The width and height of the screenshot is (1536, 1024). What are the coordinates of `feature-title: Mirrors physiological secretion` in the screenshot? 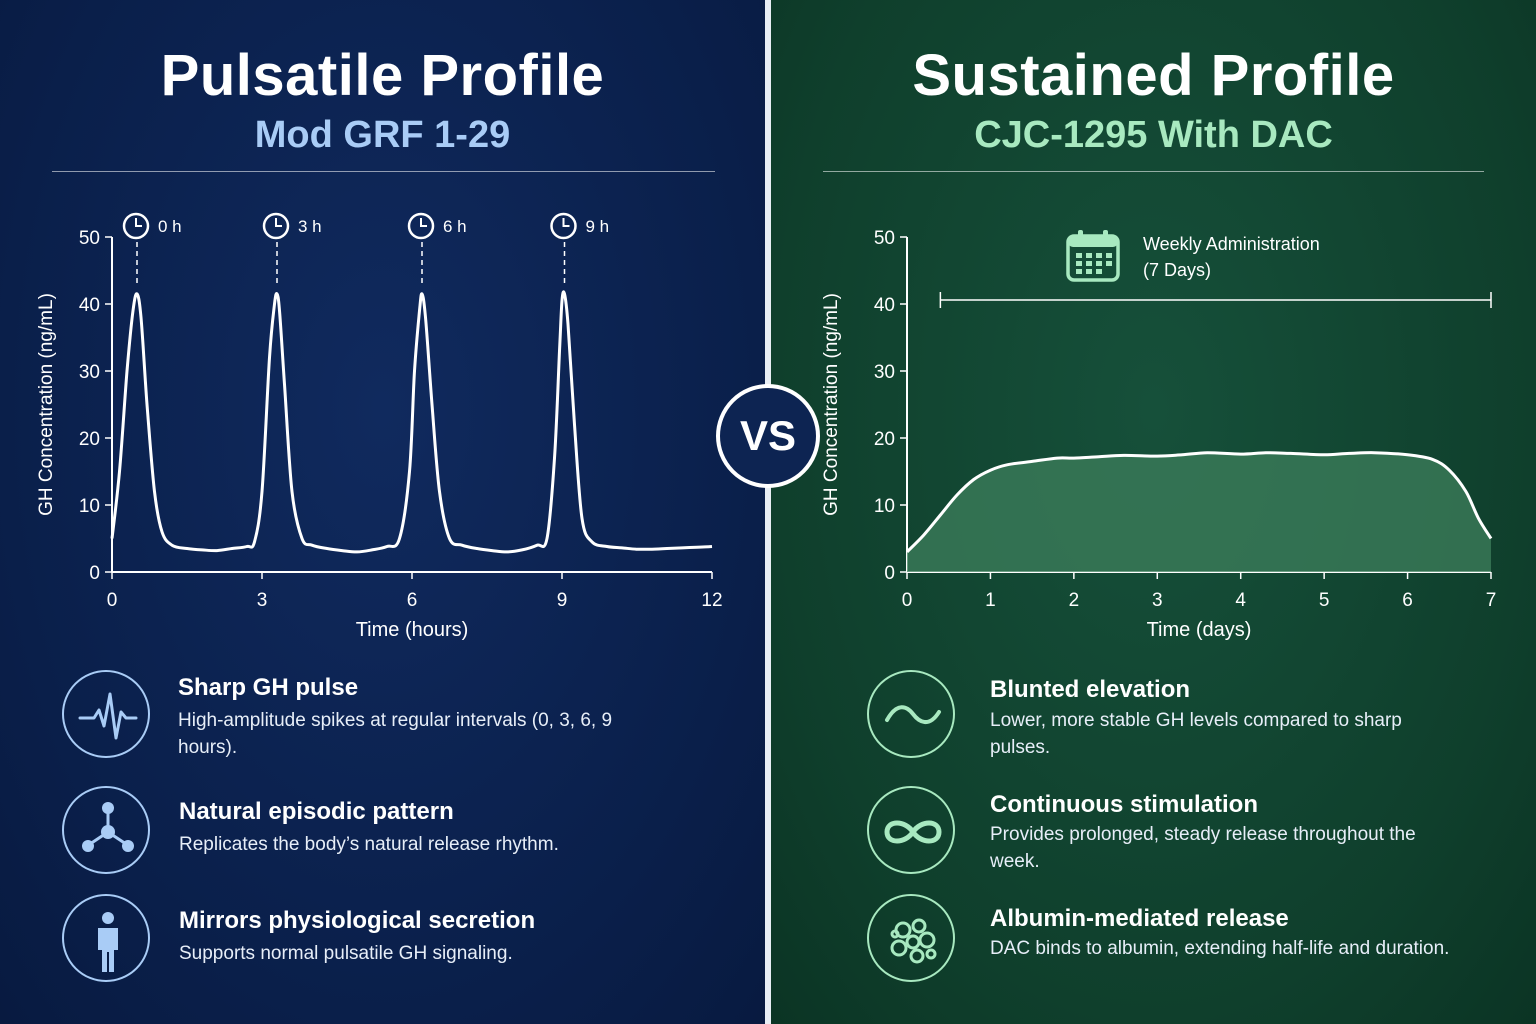 It's located at (357, 920).